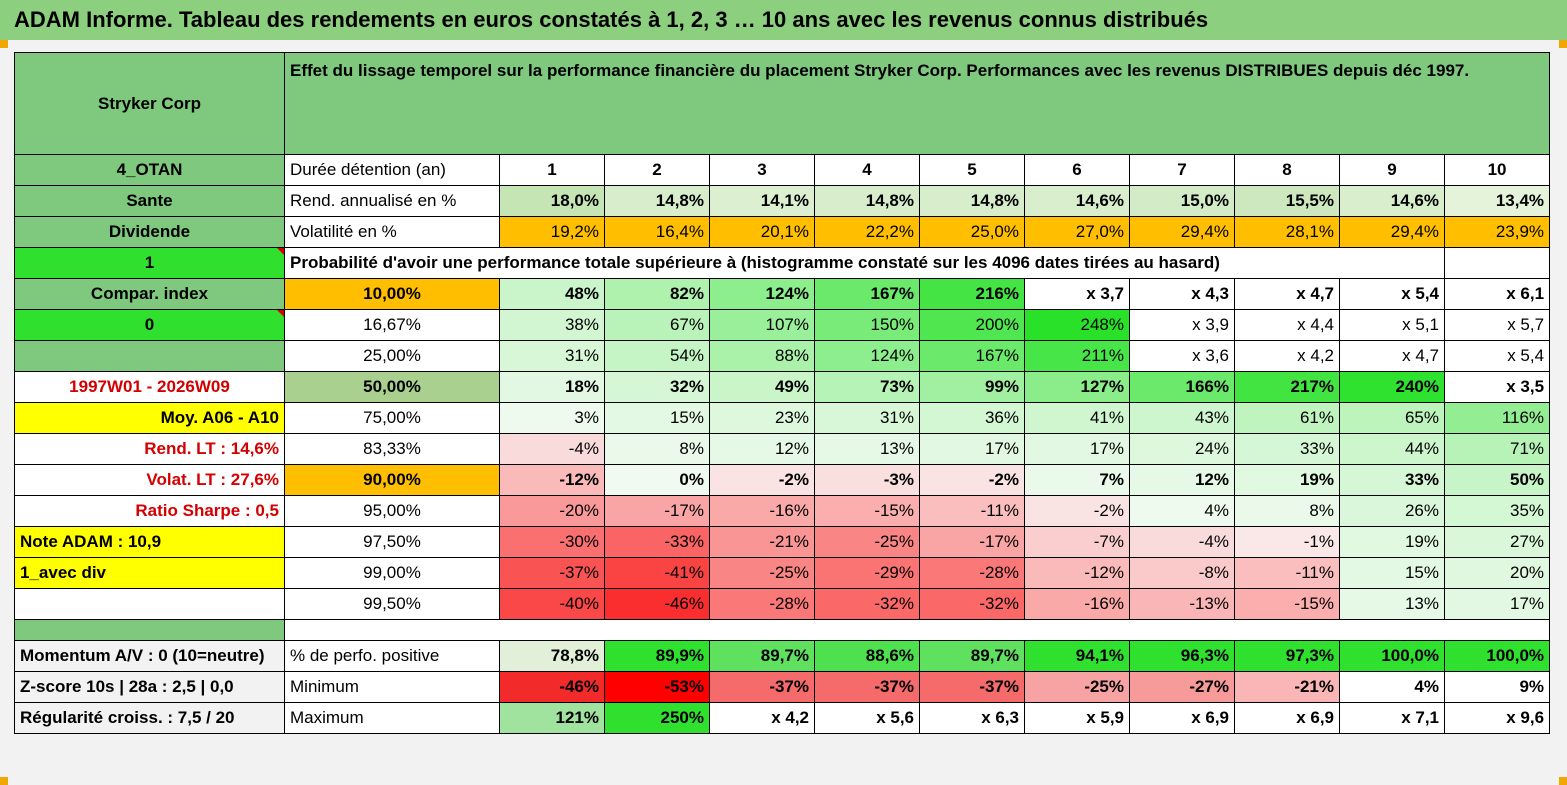 Image resolution: width=1567 pixels, height=785 pixels. I want to click on performance-cell: -13%, so click(1182, 604).